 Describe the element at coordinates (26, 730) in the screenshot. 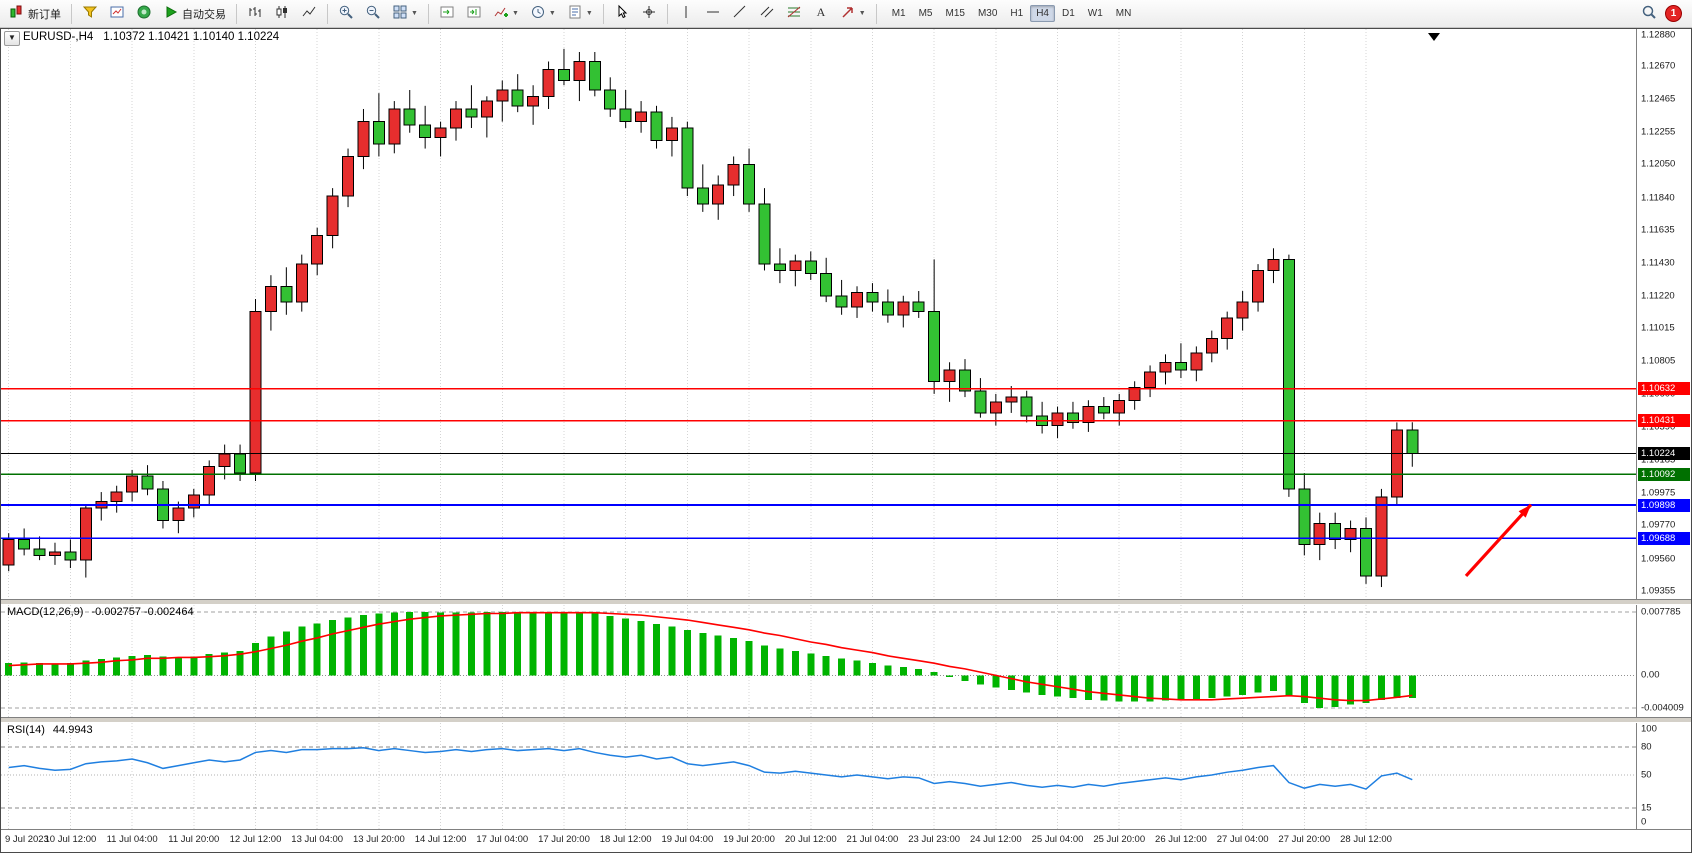

I see `rsi-name: RSI(14)` at that location.